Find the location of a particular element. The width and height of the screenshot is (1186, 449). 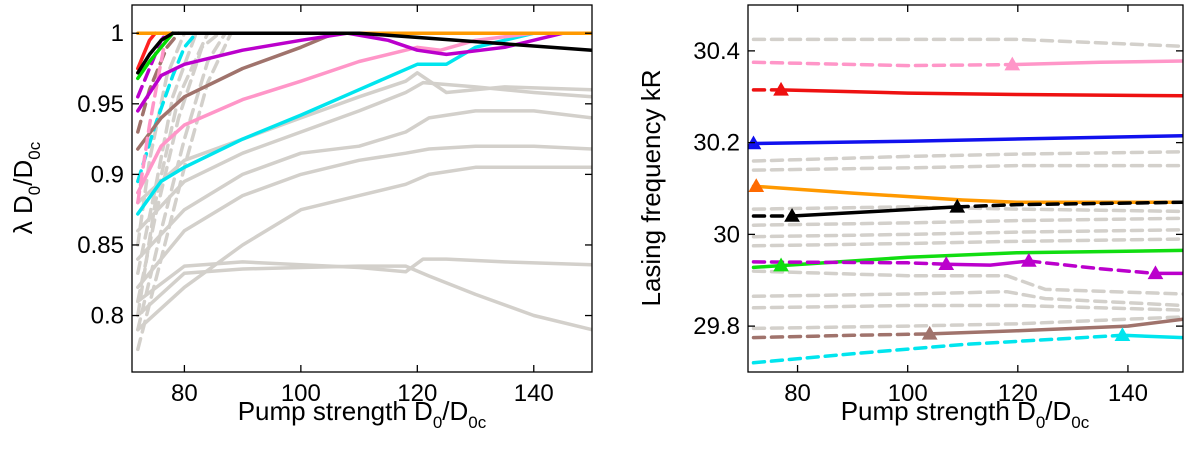

y-tick-label: 0.9 is located at coordinates (107, 174).